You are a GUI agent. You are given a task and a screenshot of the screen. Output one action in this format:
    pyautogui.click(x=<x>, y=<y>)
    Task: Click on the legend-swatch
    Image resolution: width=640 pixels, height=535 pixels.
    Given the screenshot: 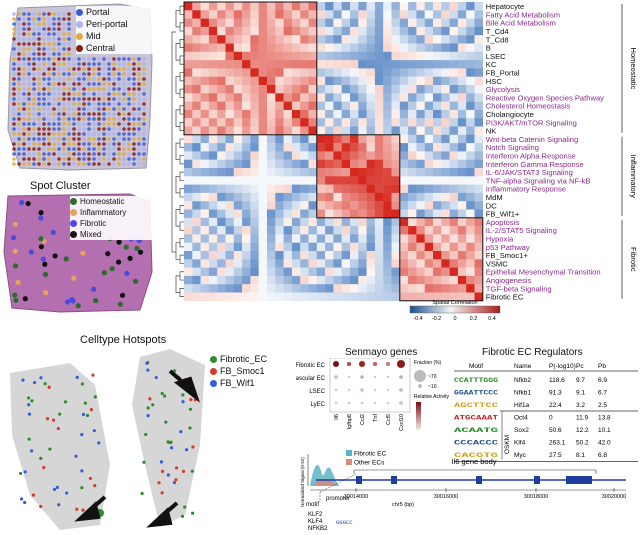 What is the action you would take?
    pyautogui.click(x=213, y=383)
    